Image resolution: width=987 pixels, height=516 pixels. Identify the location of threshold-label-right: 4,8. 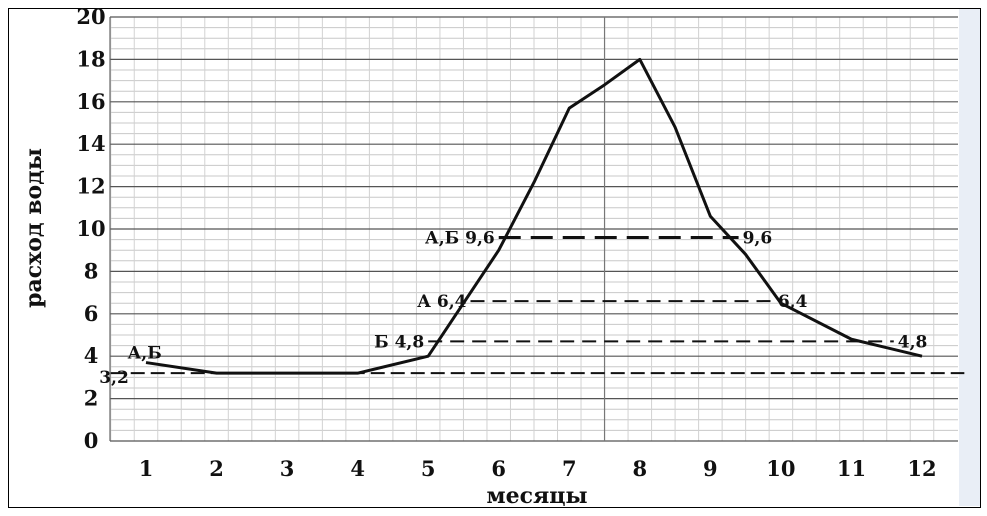
(913, 342).